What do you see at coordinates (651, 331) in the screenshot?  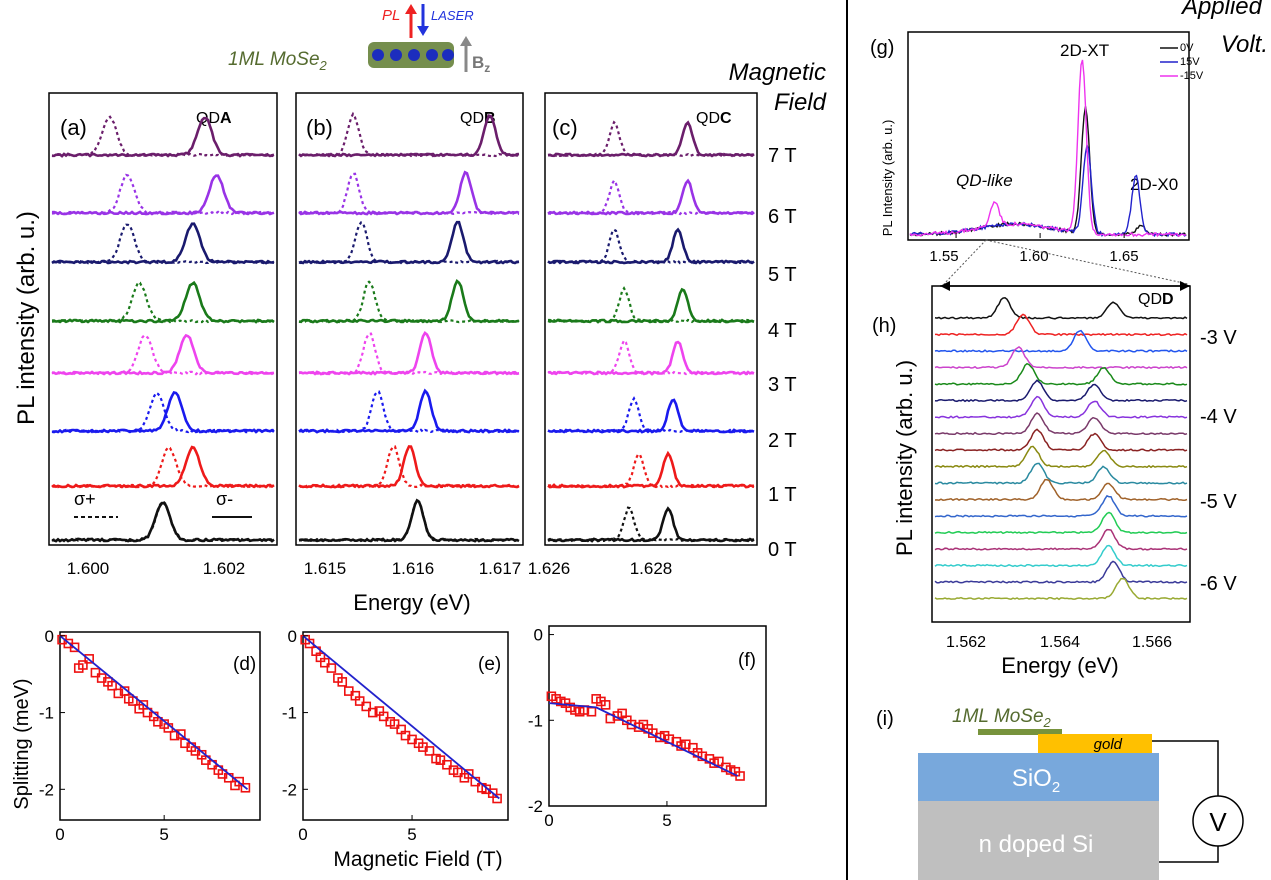 I see `panel-c-spectra` at bounding box center [651, 331].